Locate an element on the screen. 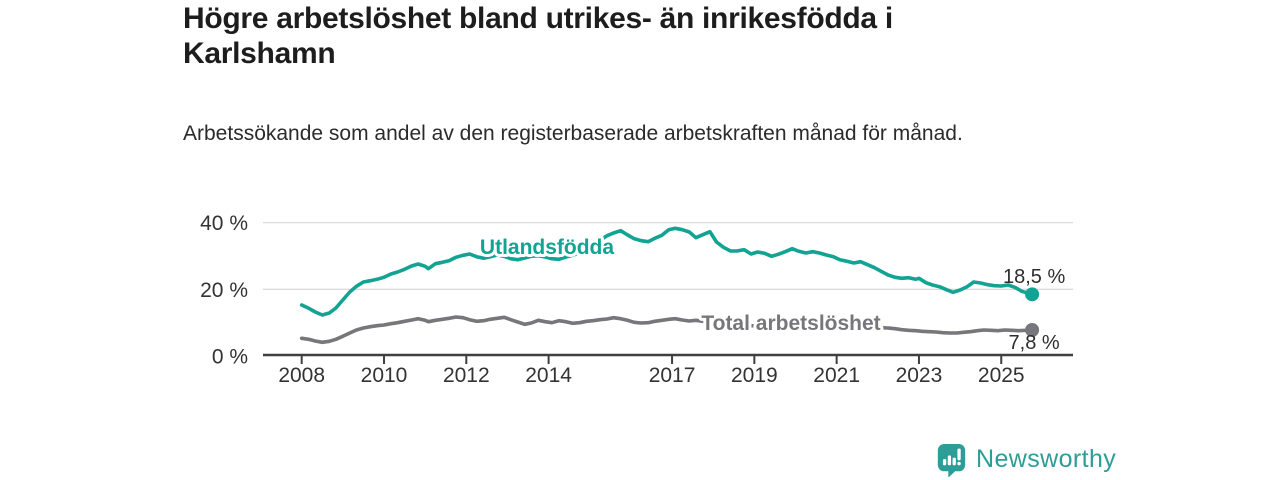 The image size is (1280, 480). x-tick-label: 2014 is located at coordinates (548, 375).